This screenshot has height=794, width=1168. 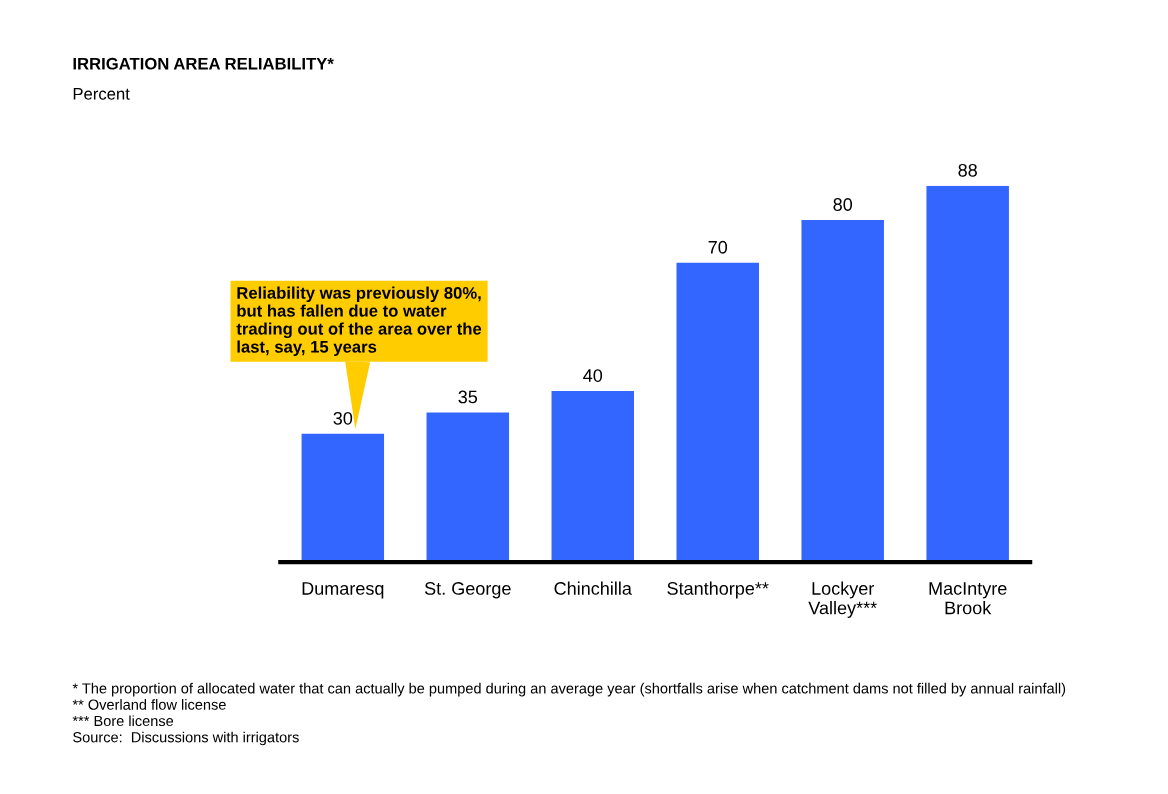 I want to click on x-tick-label: Dumaresq, so click(x=343, y=590).